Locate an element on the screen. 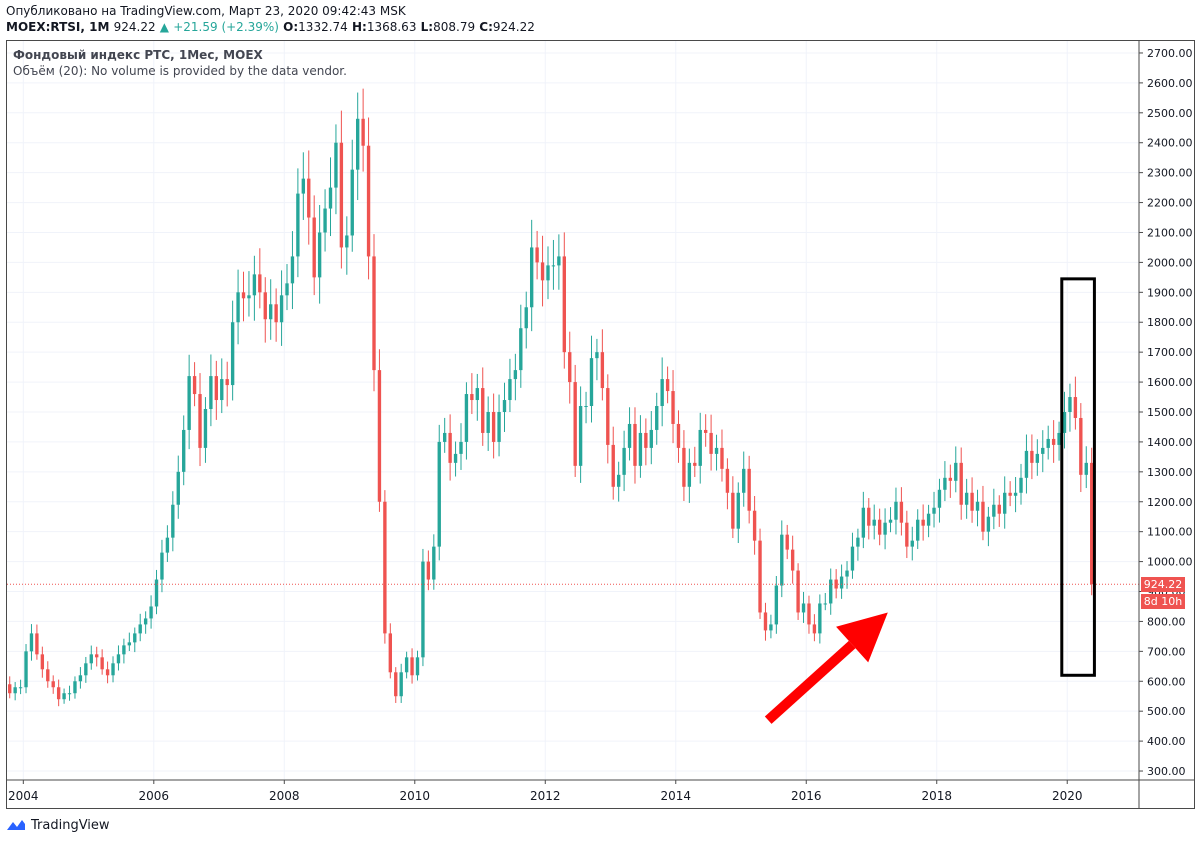 Image resolution: width=1200 pixels, height=841 pixels. close-label: C: is located at coordinates (486, 27).